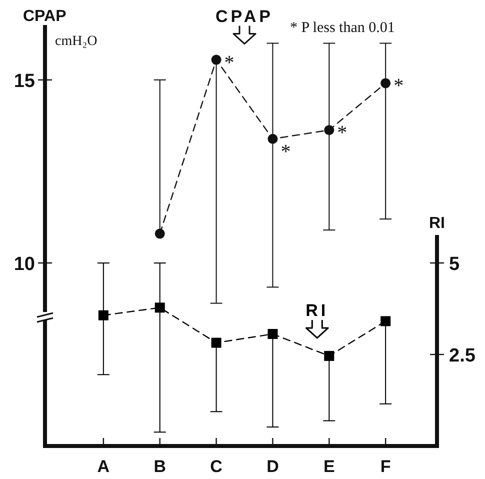 The image size is (485, 479). Describe the element at coordinates (462, 355) in the screenshot. I see `y2-tick-label: 2.5` at that location.